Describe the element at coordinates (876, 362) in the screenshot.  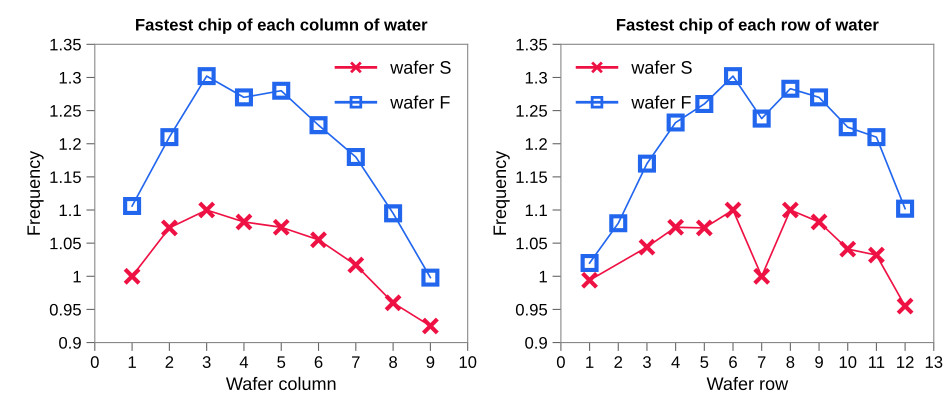
I see `x-tick-label: 11` at that location.